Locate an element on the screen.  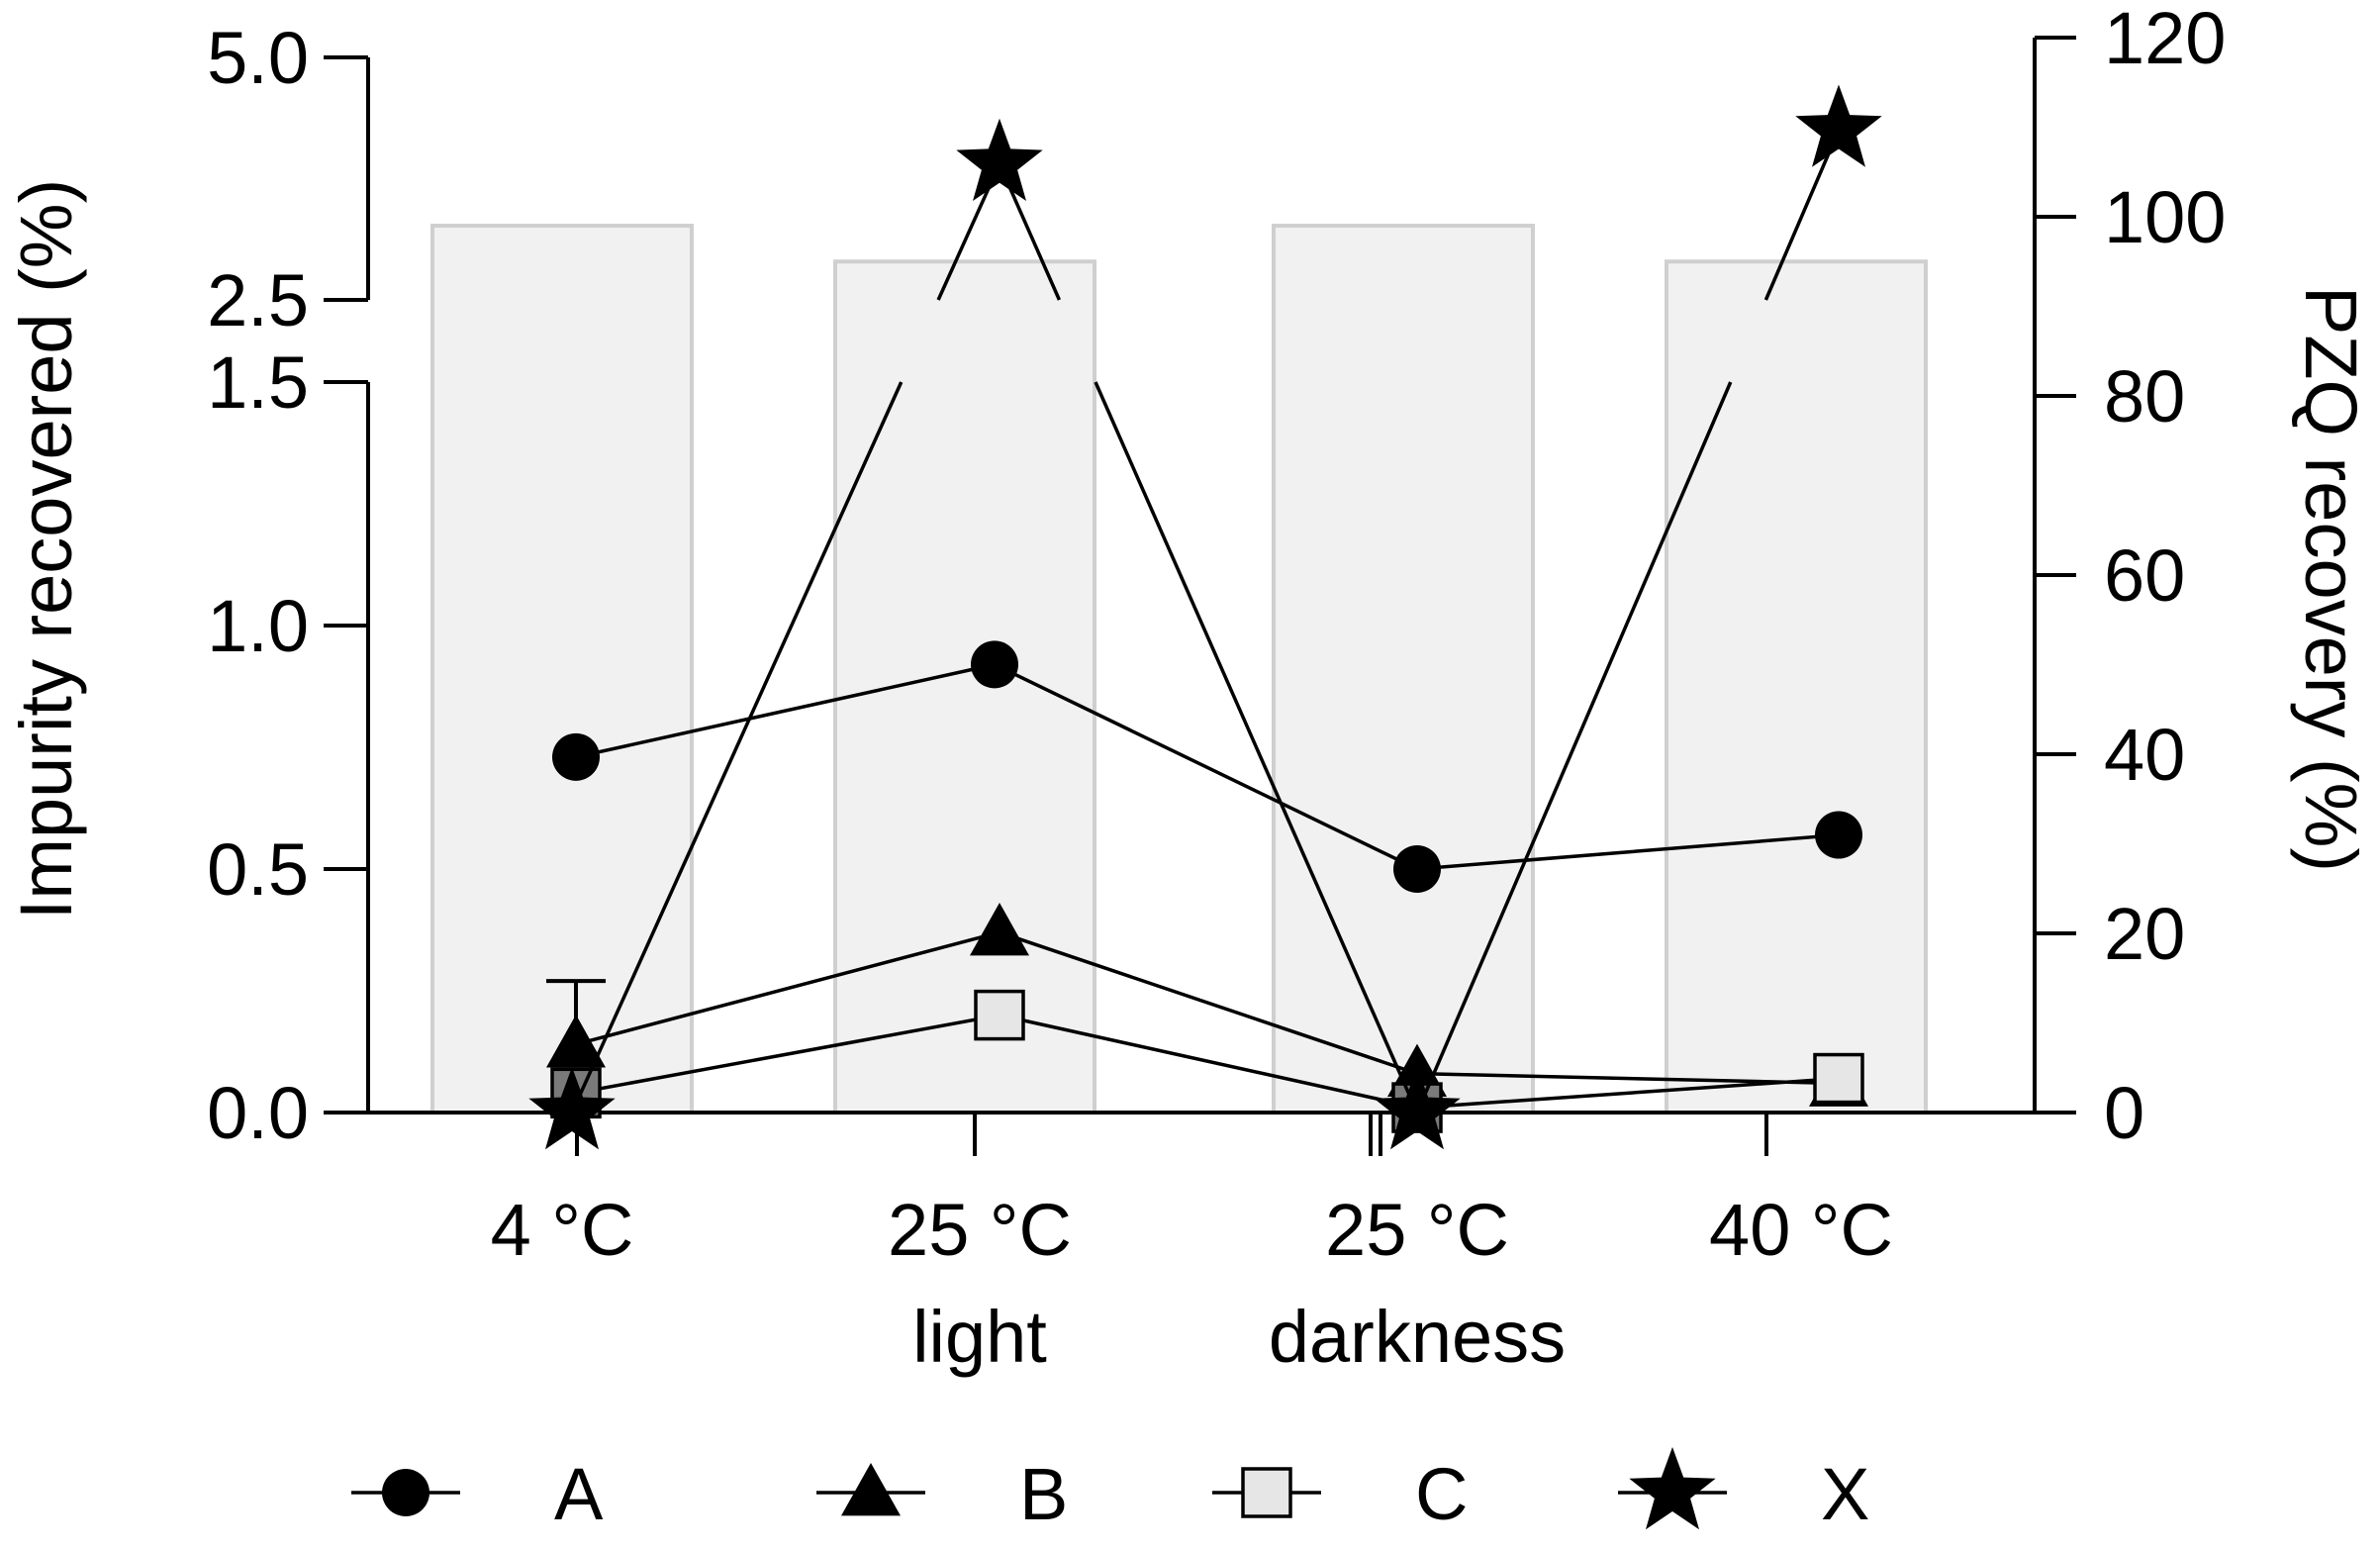
right-tick-label: 60 is located at coordinates (2144, 575).